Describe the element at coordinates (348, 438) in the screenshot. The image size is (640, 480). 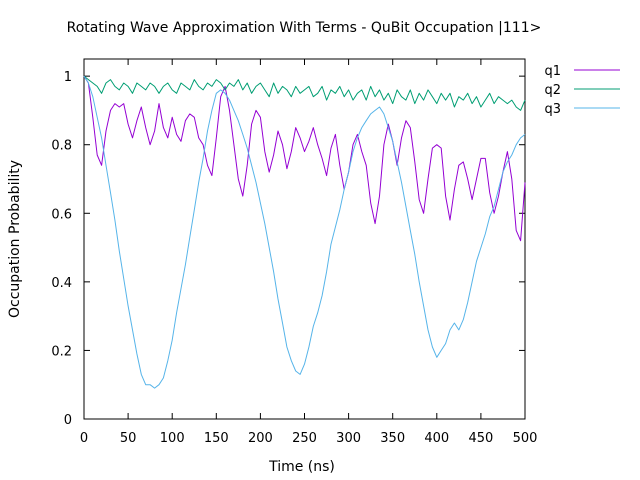
I see `x-tick-label: 300` at that location.